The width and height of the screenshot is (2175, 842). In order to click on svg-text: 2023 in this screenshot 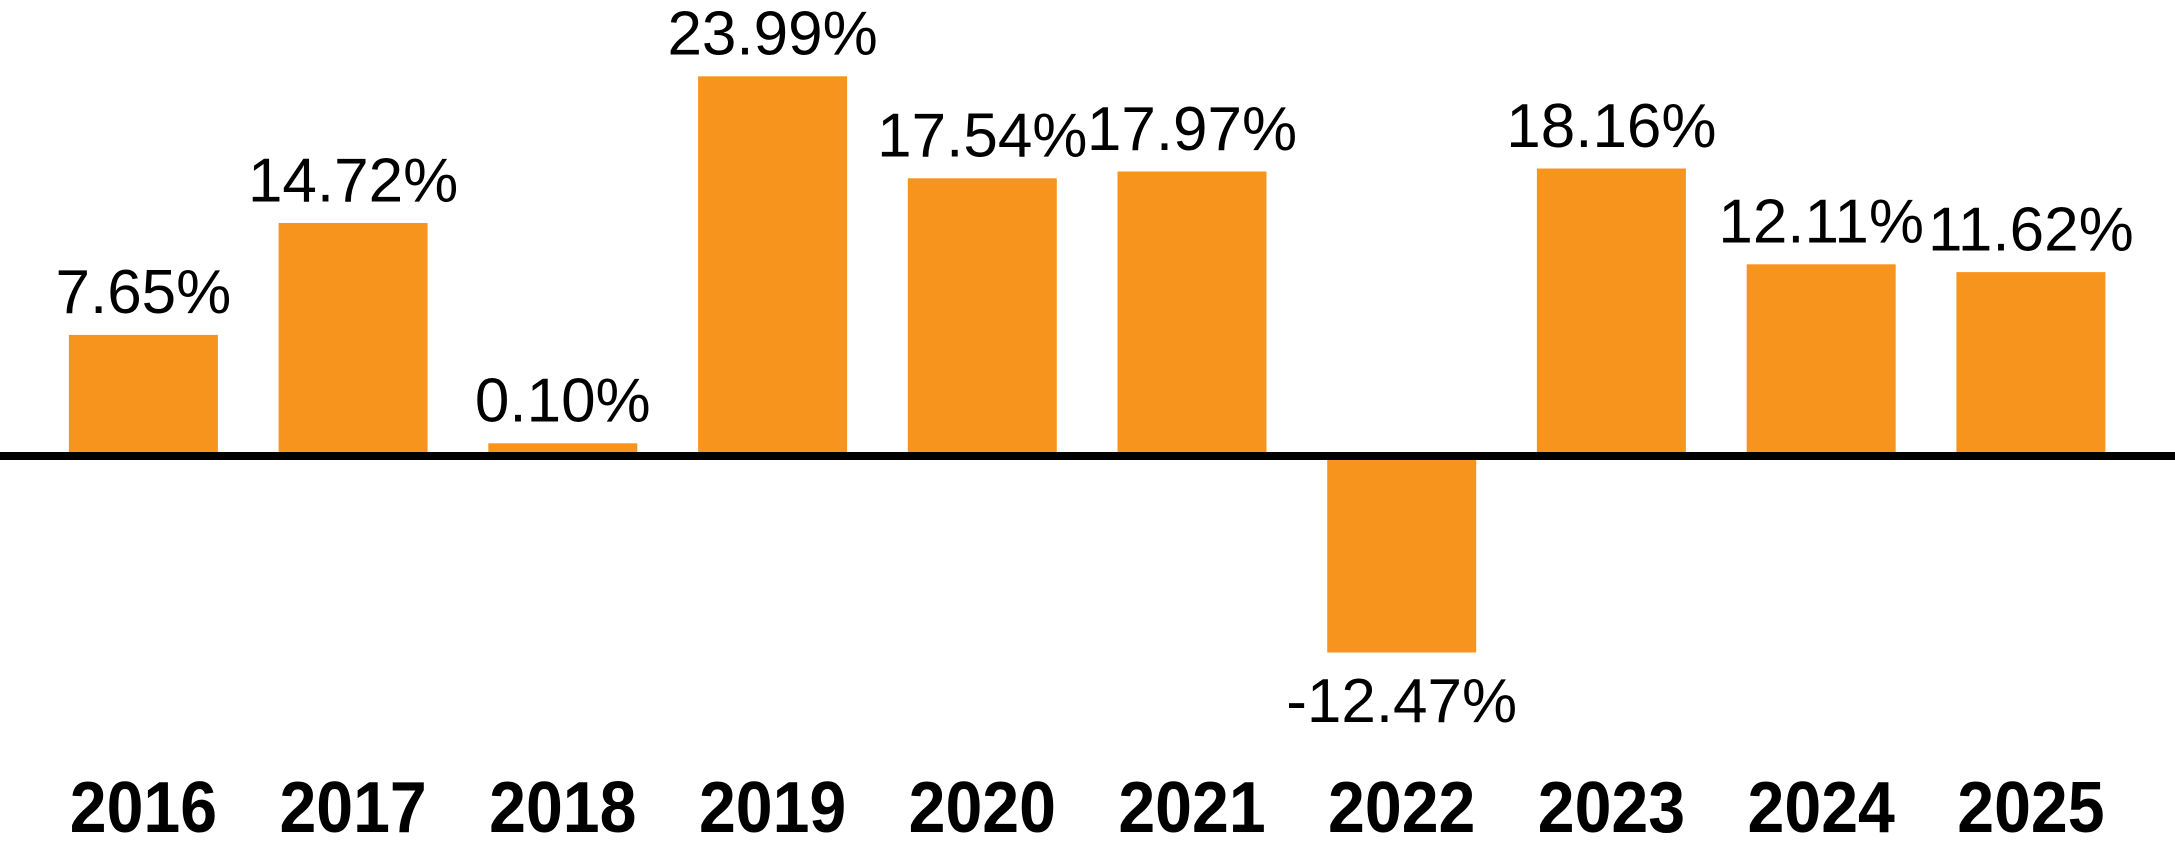, I will do `click(1611, 804)`.